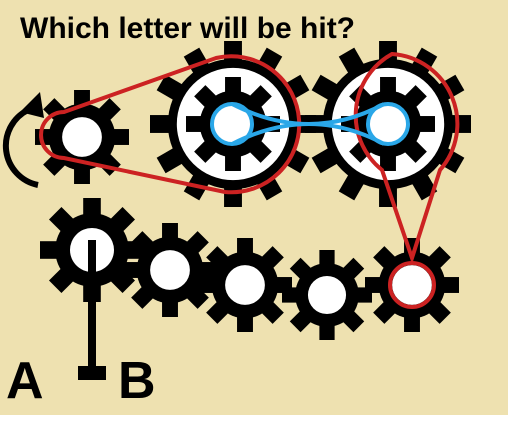 This screenshot has height=439, width=508. Describe the element at coordinates (137, 381) in the screenshot. I see `target-letter-b: B` at that location.